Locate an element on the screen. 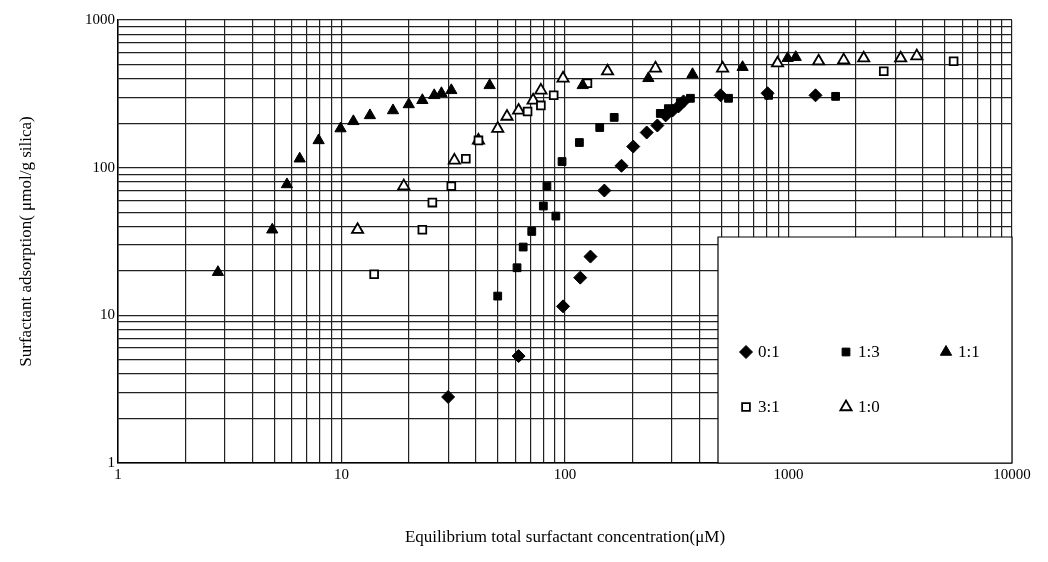 The width and height of the screenshot is (1048, 562). legend-label: 1:1 is located at coordinates (969, 352).